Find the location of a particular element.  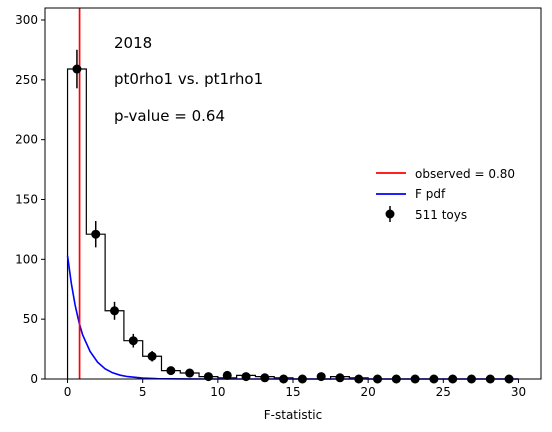

legend-toys-label: 511 toys is located at coordinates (441, 215).